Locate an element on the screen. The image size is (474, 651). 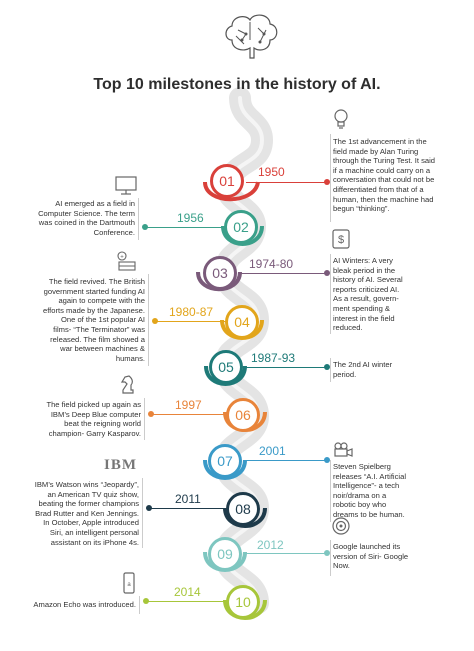
milestone-text-03-line: bleak period in the is located at coordinates (364, 270).